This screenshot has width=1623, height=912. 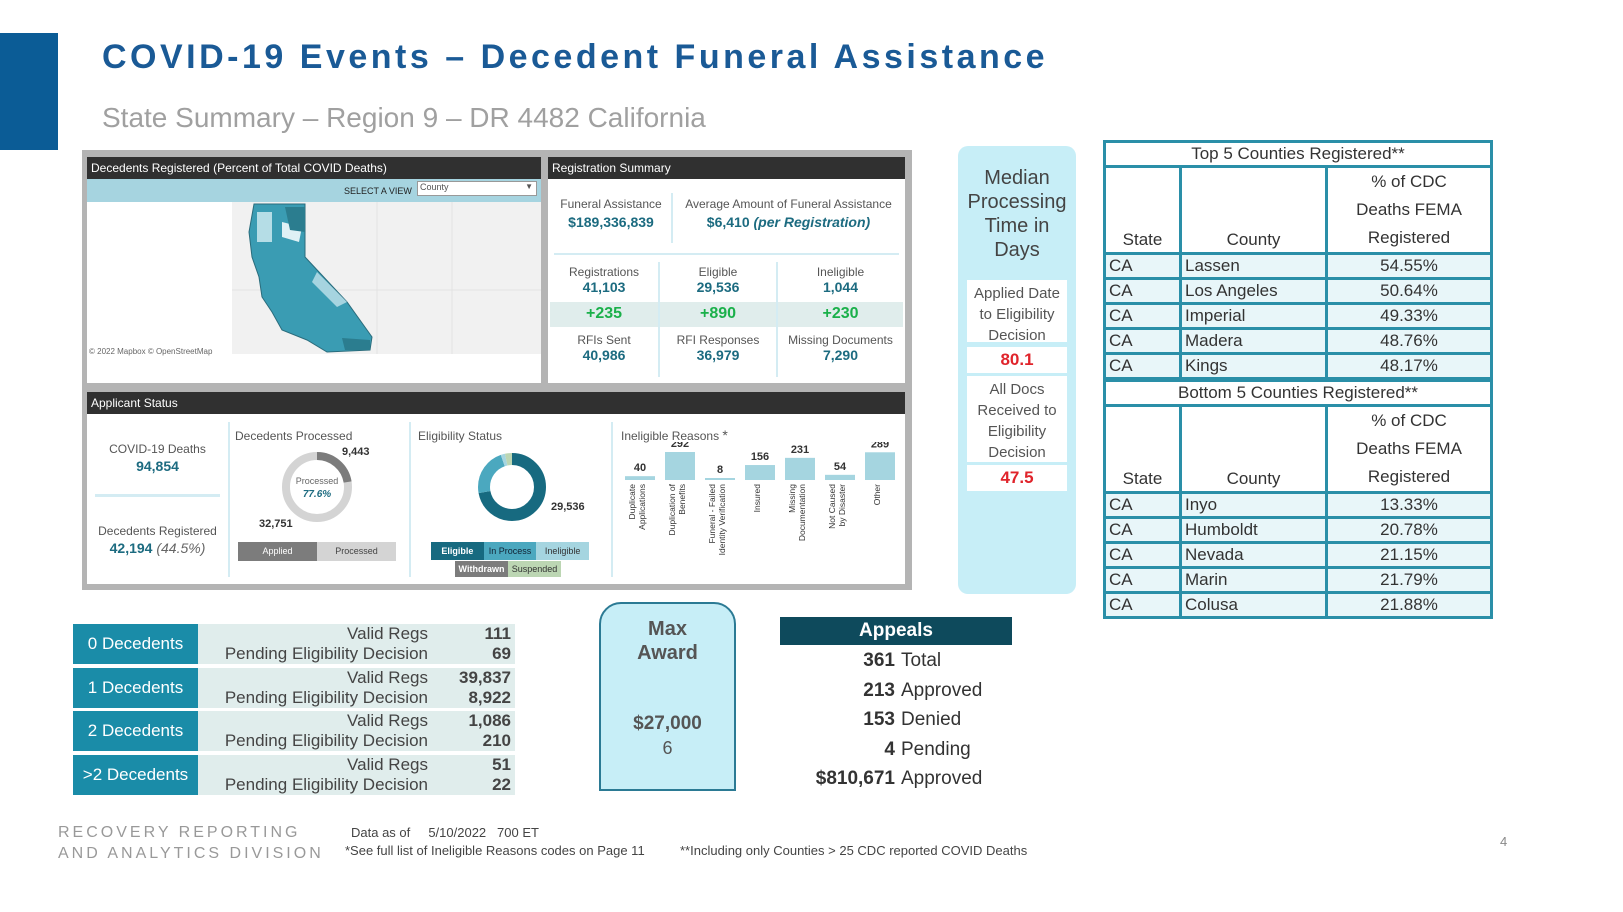 What do you see at coordinates (718, 280) in the screenshot?
I see `stat-1: Eligible 29,536` at bounding box center [718, 280].